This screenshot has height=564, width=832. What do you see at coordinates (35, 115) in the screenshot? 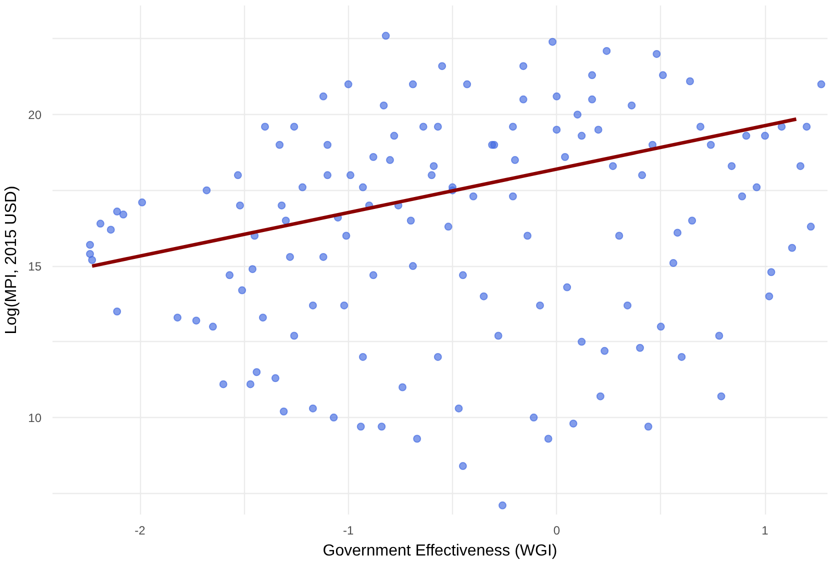
I see `y-tick-label: 20` at bounding box center [35, 115].